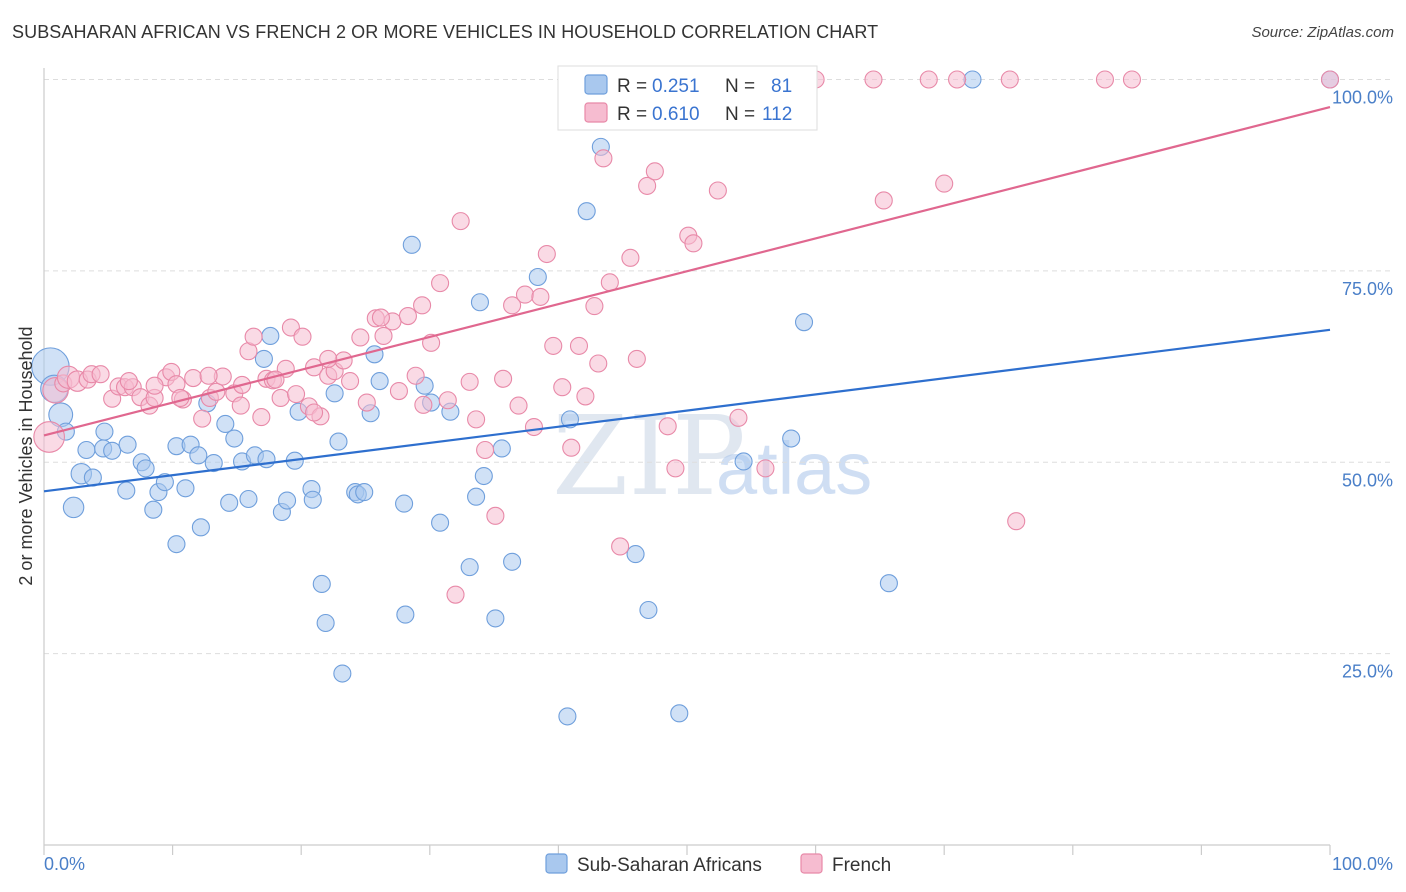 The width and height of the screenshot is (1406, 892). What do you see at coordinates (781, 86) in the screenshot?
I see `legend-n-value-1: 81` at bounding box center [781, 86].